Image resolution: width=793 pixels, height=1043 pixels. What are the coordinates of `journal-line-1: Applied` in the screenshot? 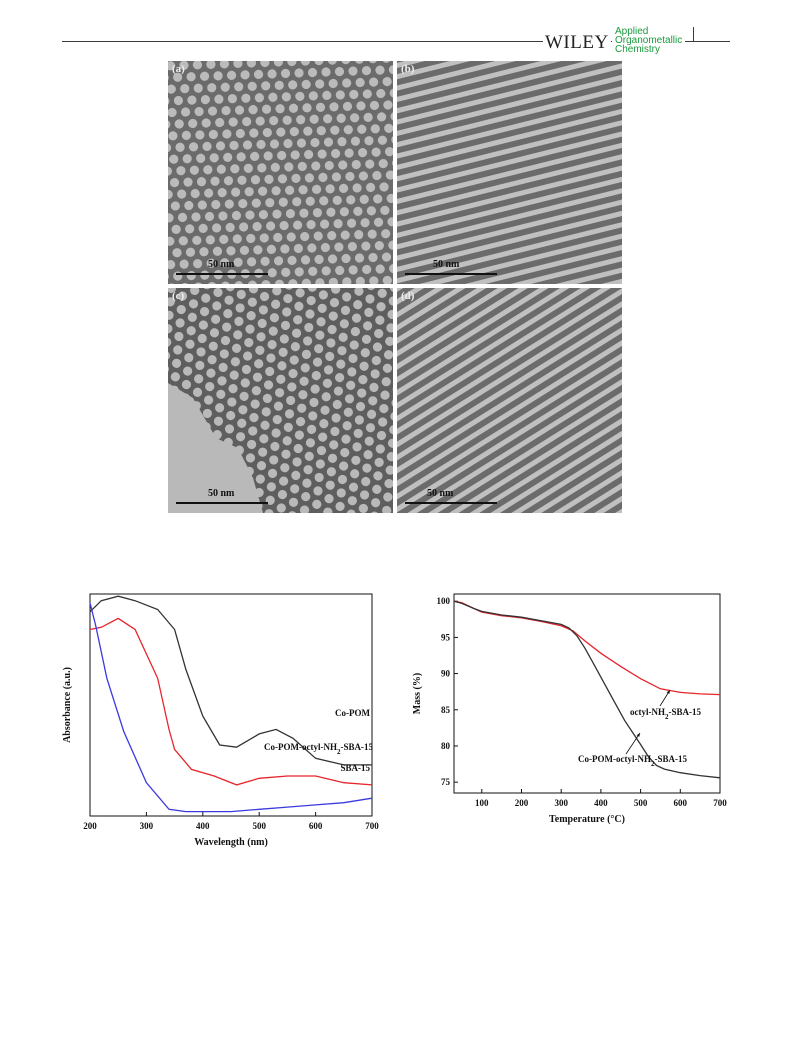 It's located at (632, 31).